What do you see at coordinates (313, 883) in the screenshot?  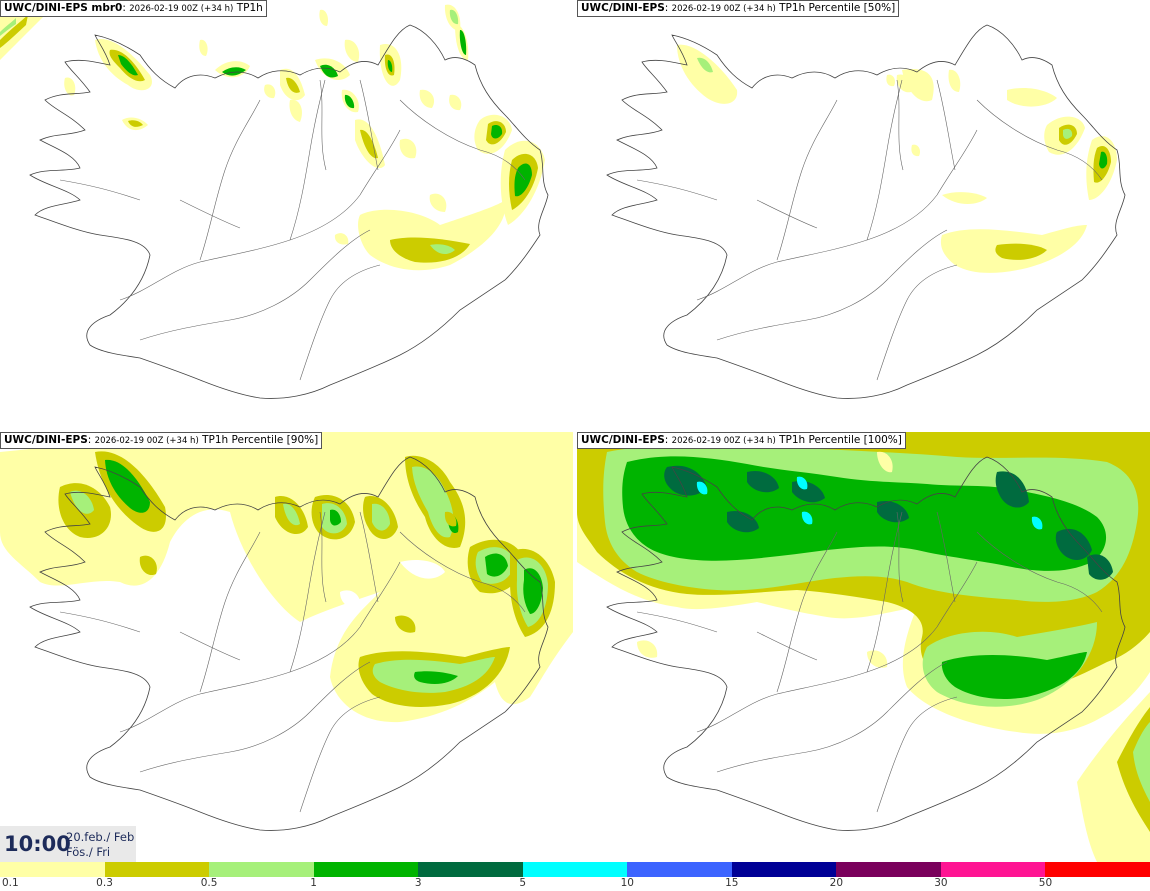 I see `legend-label: 1` at bounding box center [313, 883].